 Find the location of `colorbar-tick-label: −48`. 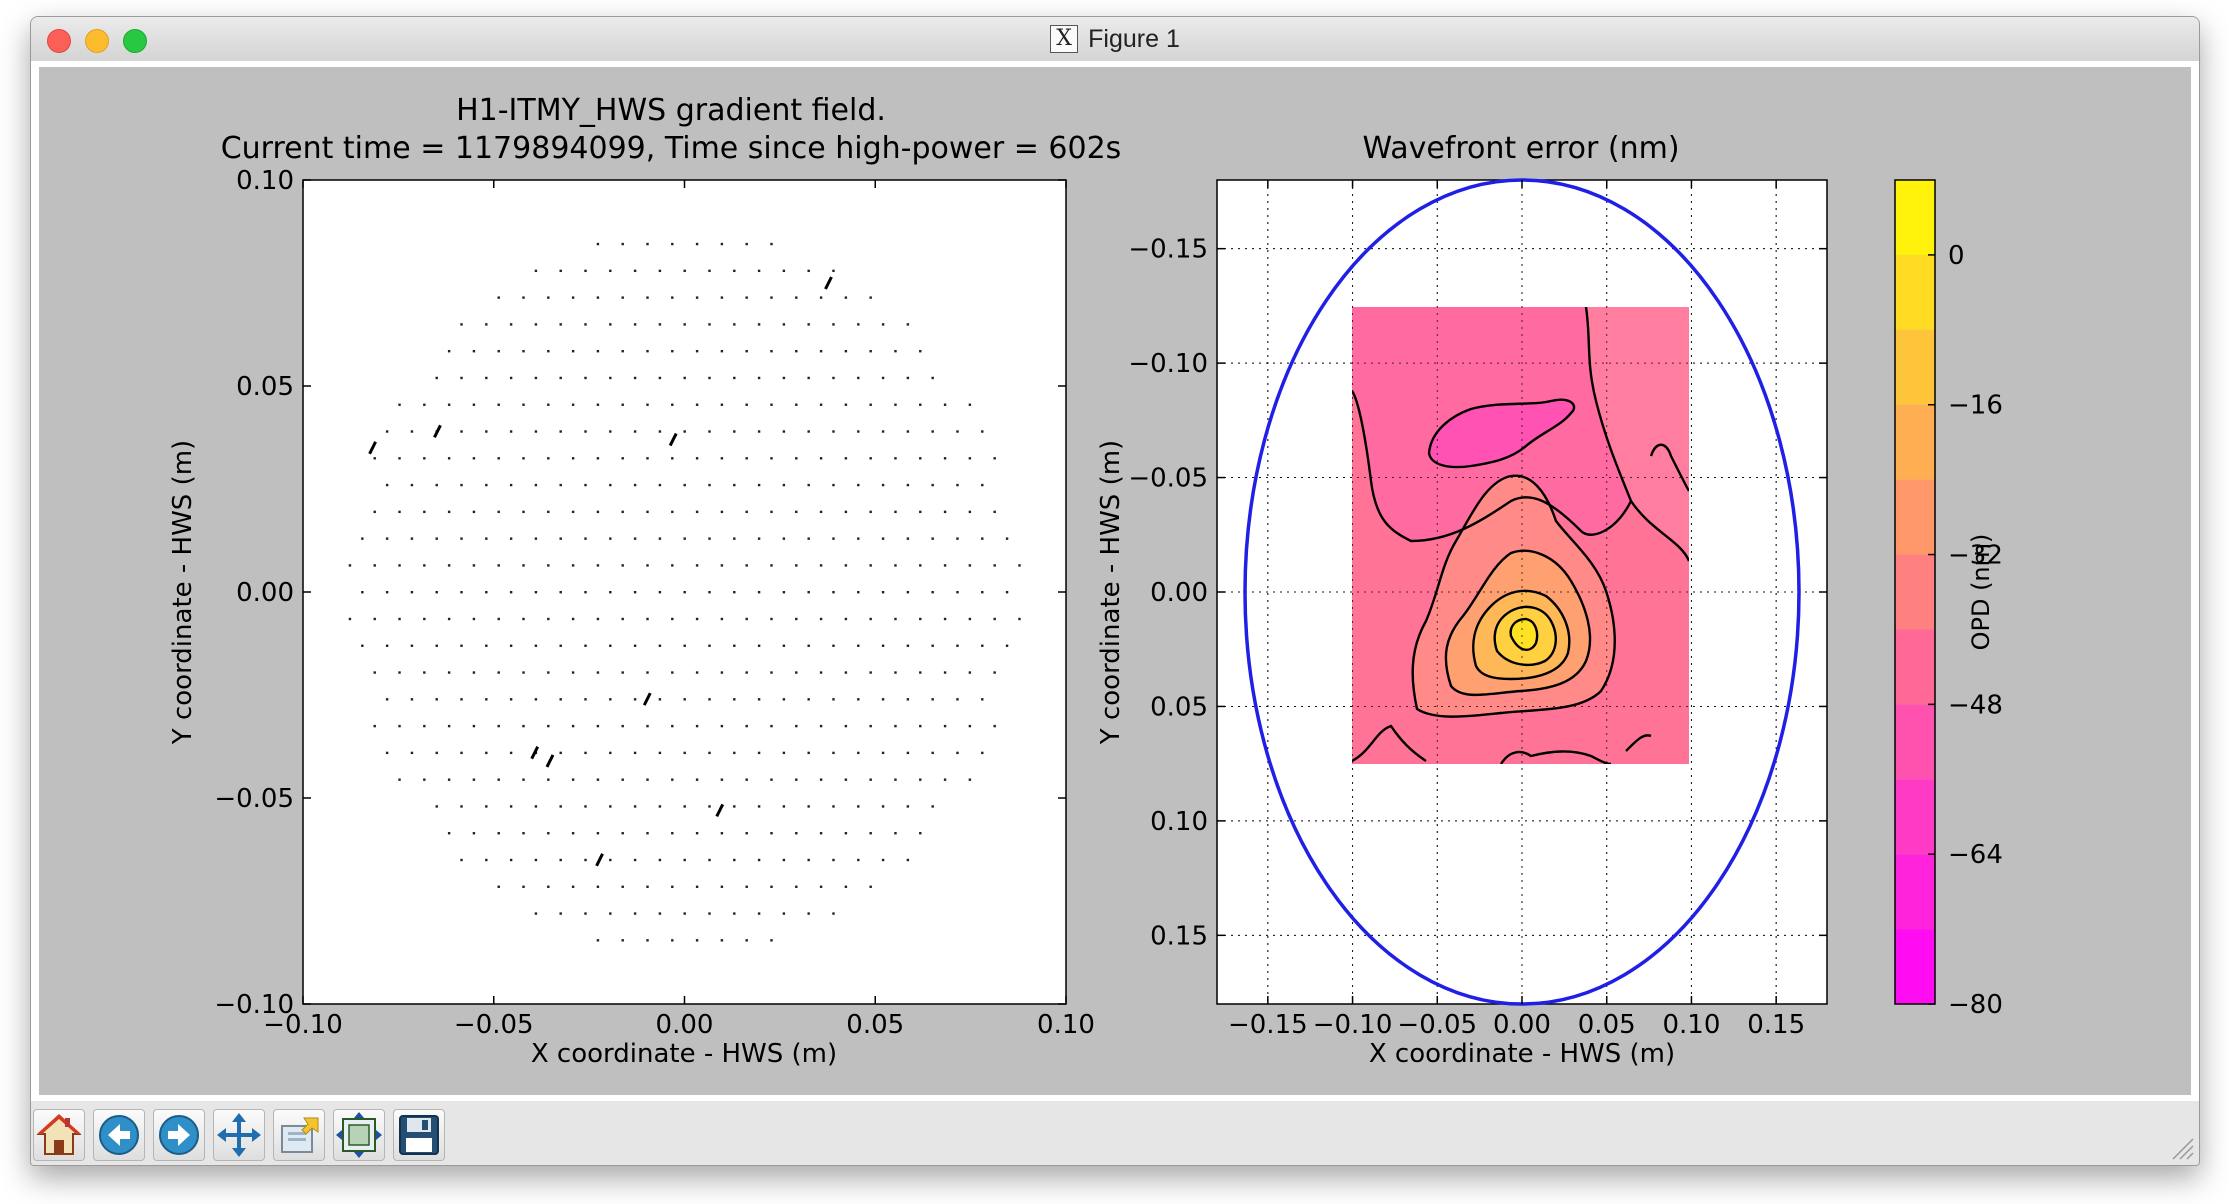

colorbar-tick-label: −48 is located at coordinates (1975, 705).